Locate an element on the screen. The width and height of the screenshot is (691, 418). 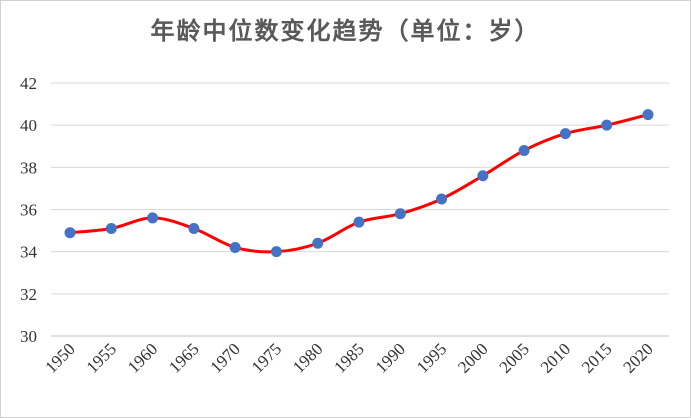
x-tick-label: 1955 is located at coordinates (101, 357).